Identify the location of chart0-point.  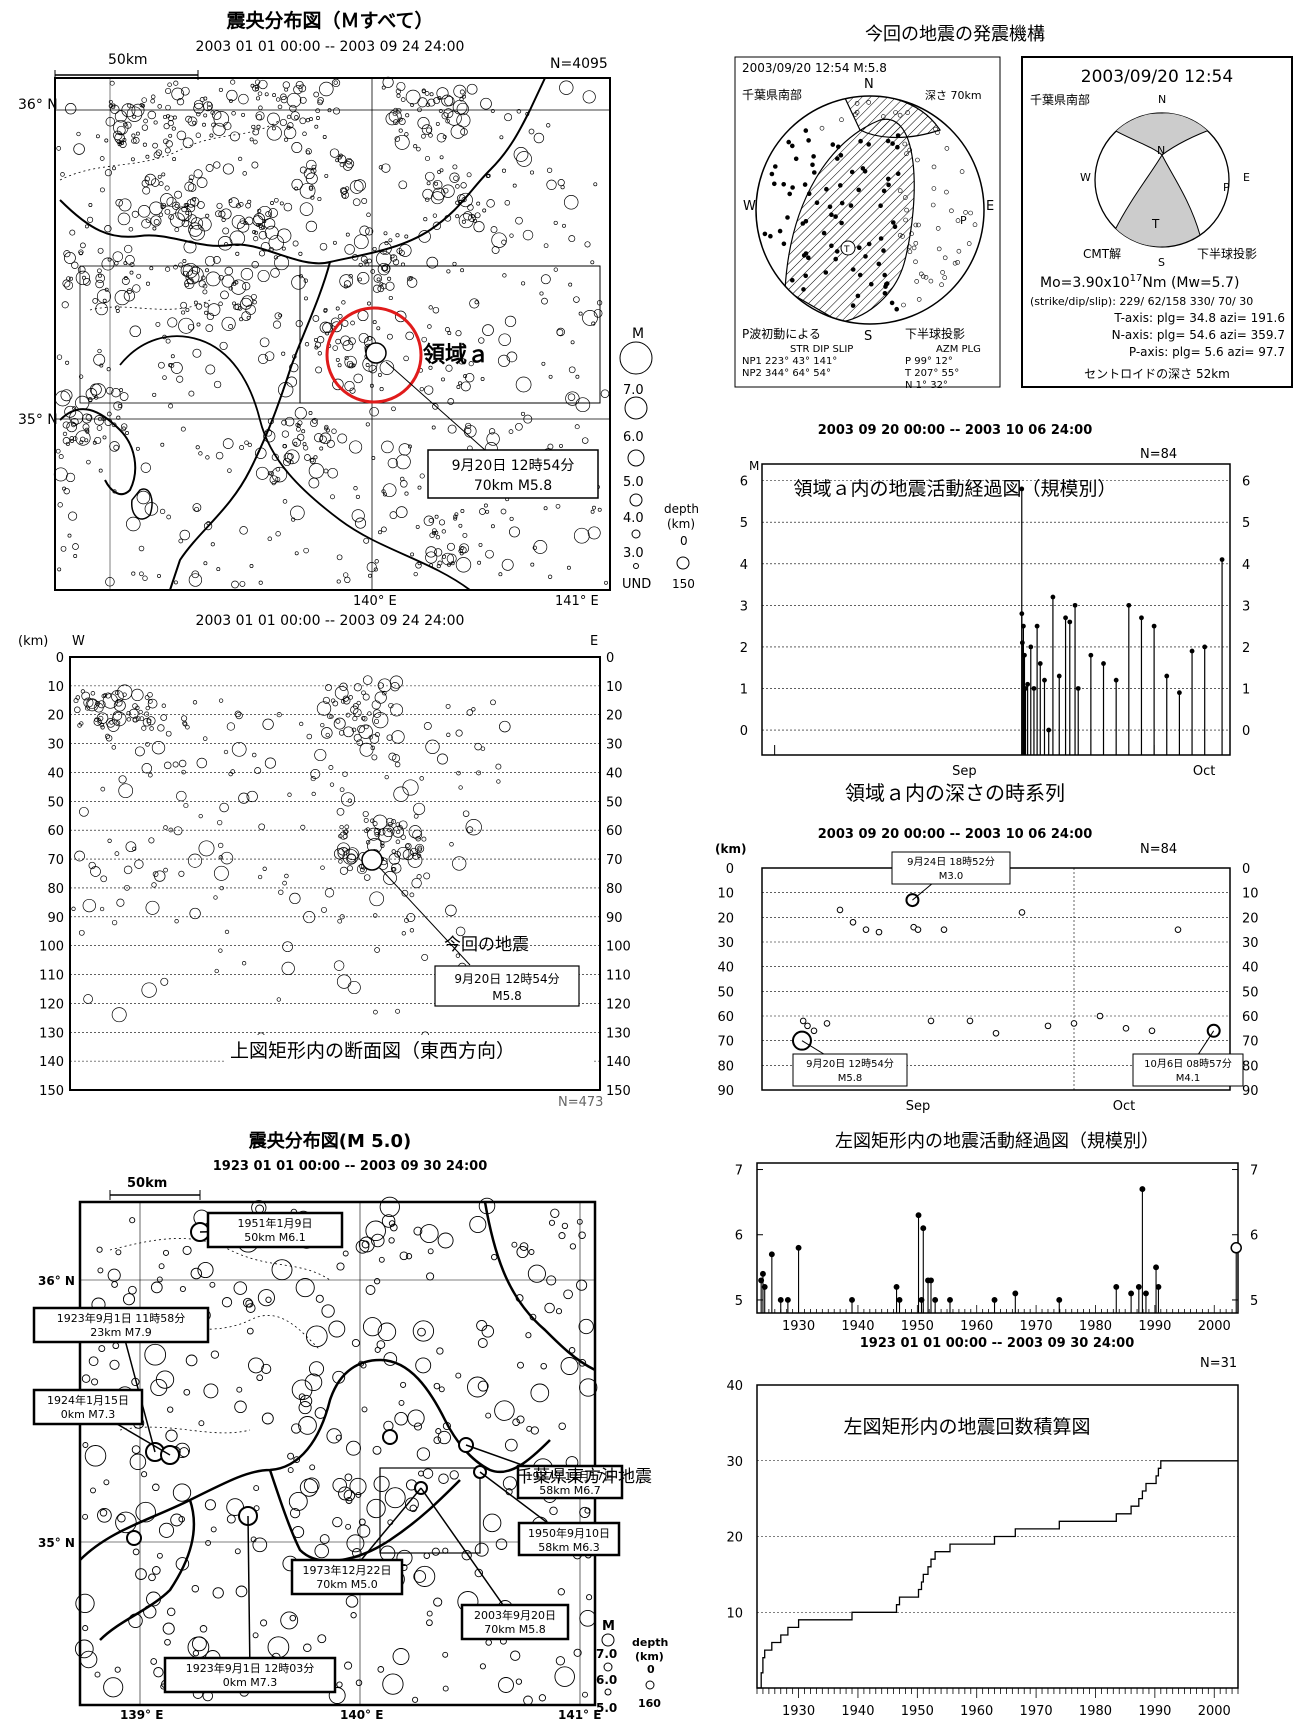
(1129, 605).